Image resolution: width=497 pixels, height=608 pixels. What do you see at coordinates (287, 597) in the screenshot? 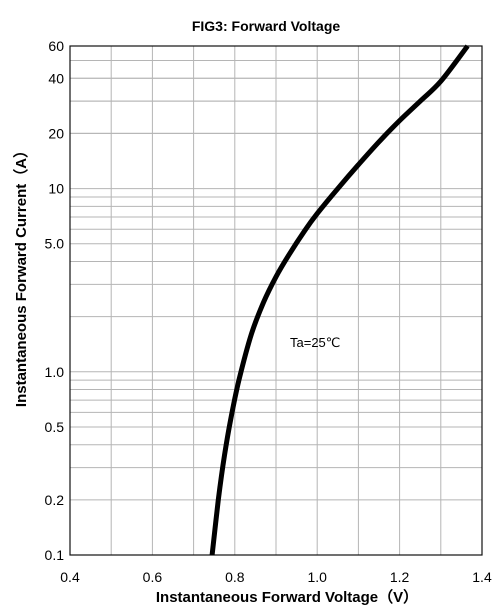
I see `x-axis-label: Instantaneous Forward Voltage（V）` at bounding box center [287, 597].